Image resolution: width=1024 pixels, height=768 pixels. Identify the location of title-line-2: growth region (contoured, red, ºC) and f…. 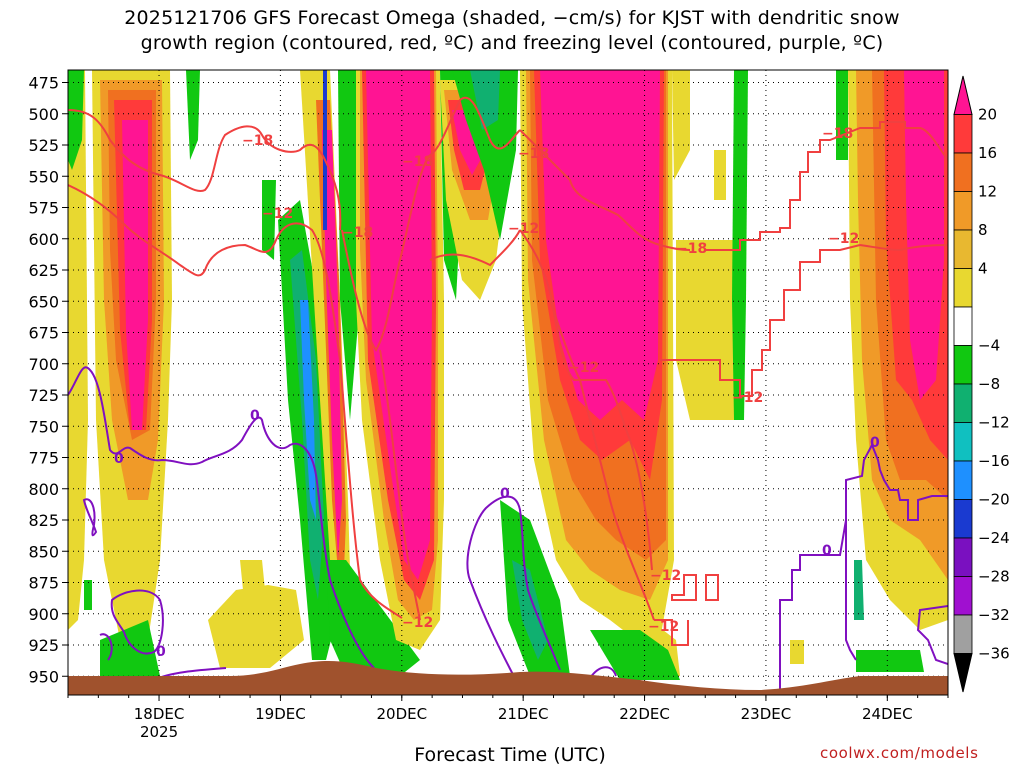
(512, 43).